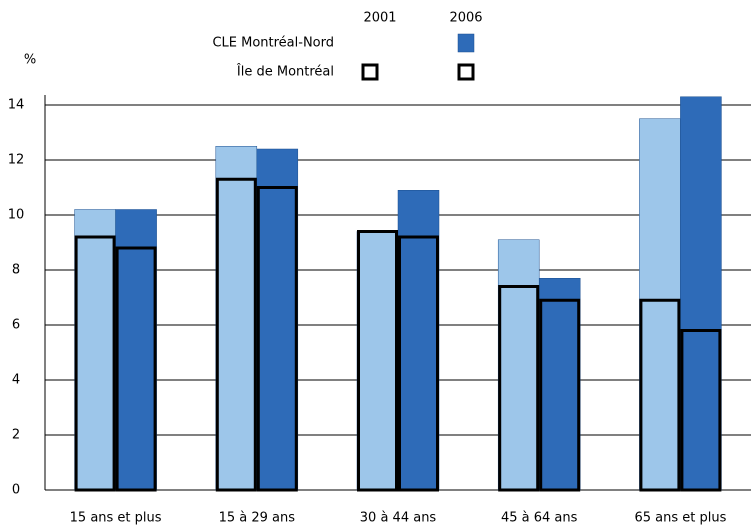 This screenshot has width=751, height=529. Describe the element at coordinates (16, 435) in the screenshot. I see `y-tick-label: 2` at that location.